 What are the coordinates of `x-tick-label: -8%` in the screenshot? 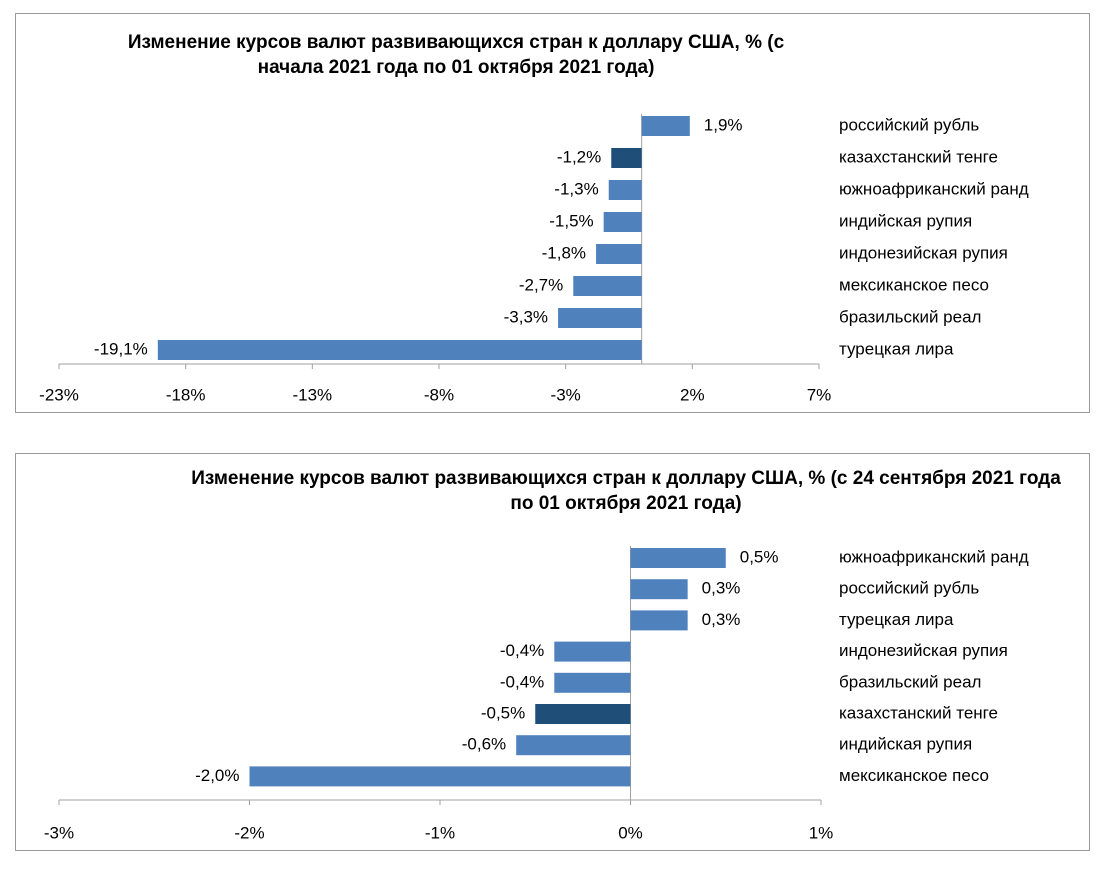 It's located at (439, 394).